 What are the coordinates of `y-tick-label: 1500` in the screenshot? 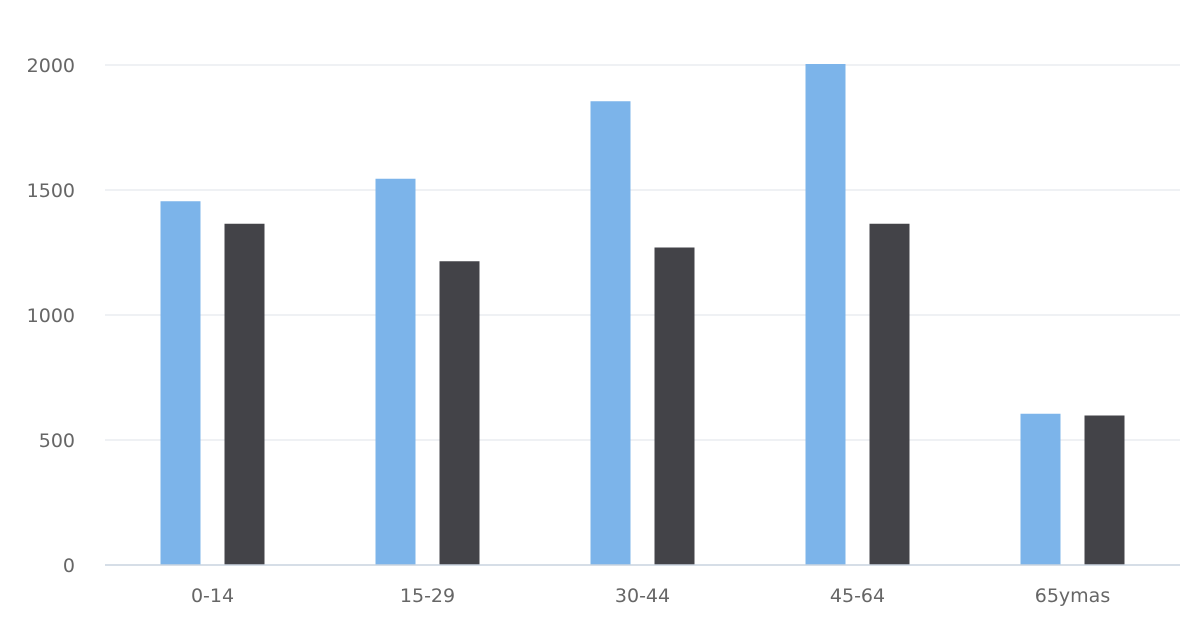 It's located at (51, 191).